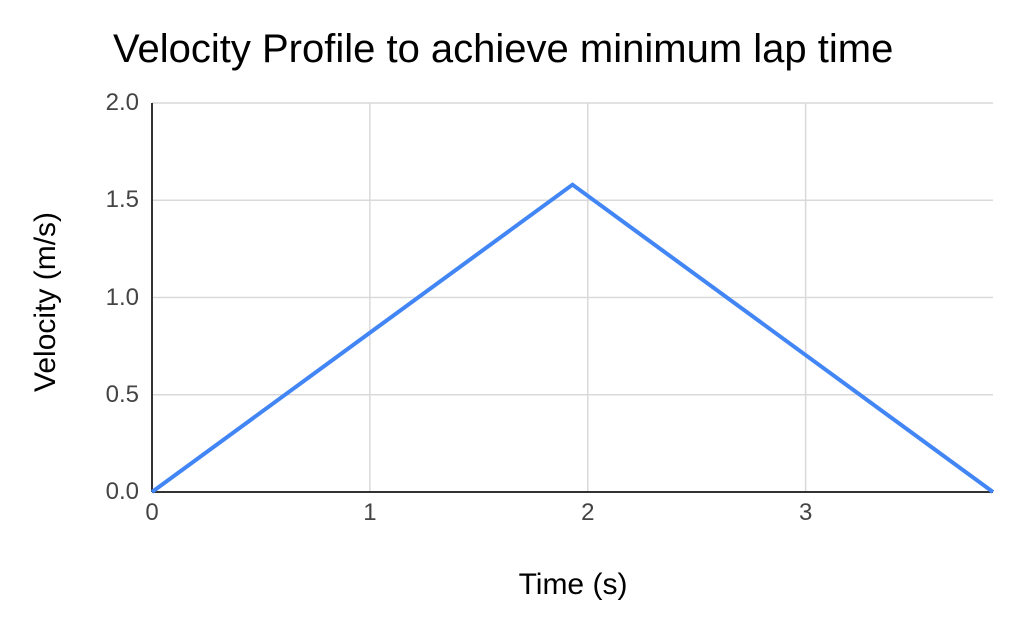  What do you see at coordinates (122, 102) in the screenshot?
I see `y-tick-label: 2.0` at bounding box center [122, 102].